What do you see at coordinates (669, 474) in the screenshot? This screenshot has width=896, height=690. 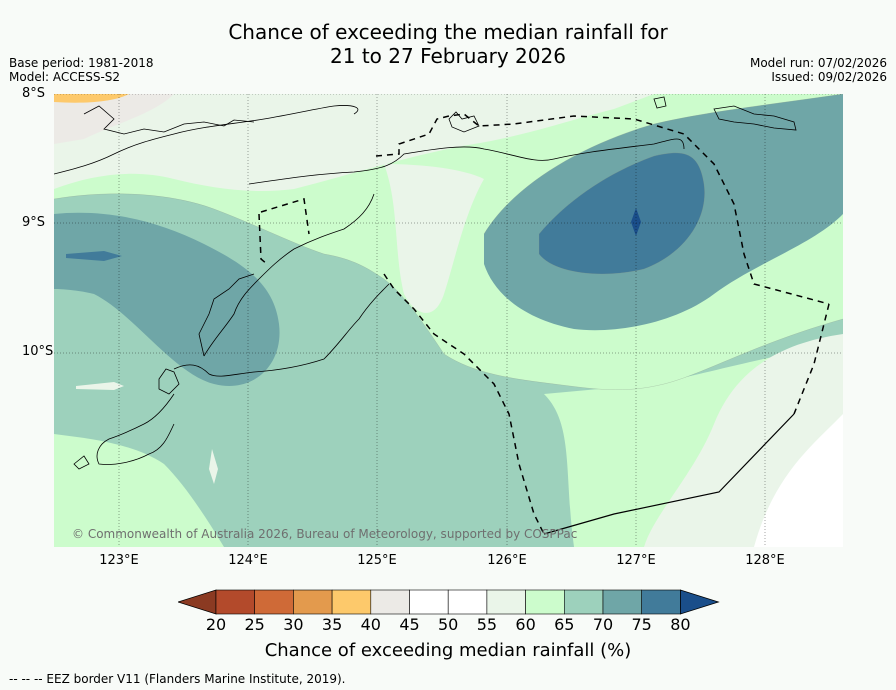 I see `eez-solid-segment` at bounding box center [669, 474].